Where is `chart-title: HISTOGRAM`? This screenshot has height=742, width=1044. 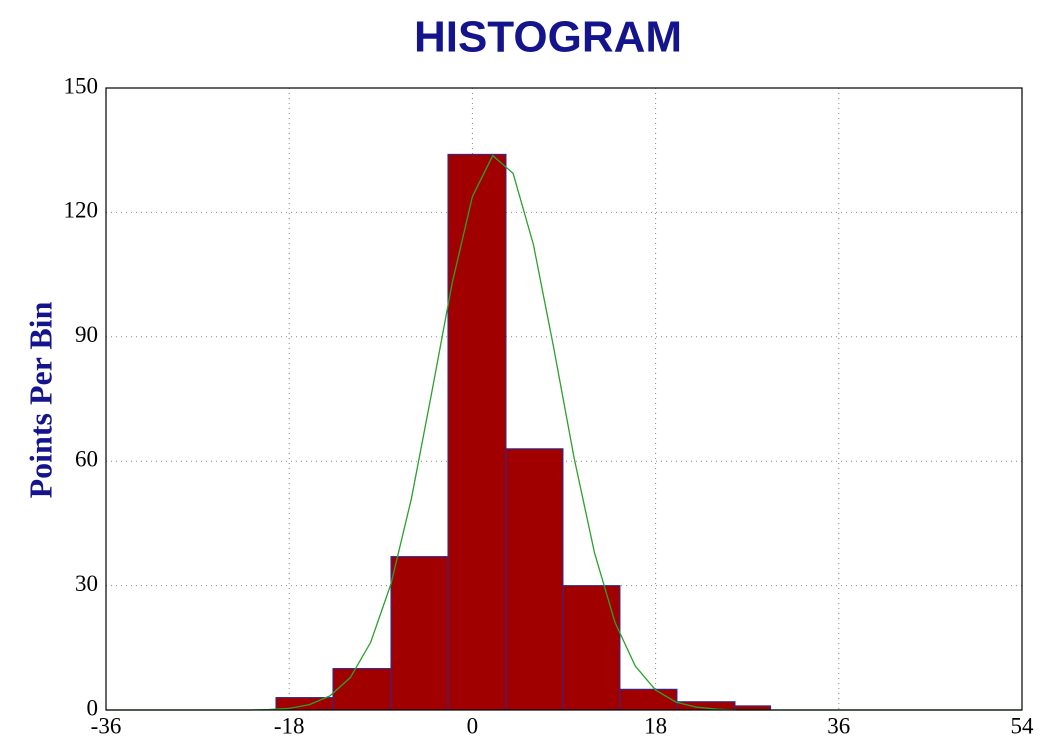
chart-title: HISTOGRAM is located at coordinates (548, 37).